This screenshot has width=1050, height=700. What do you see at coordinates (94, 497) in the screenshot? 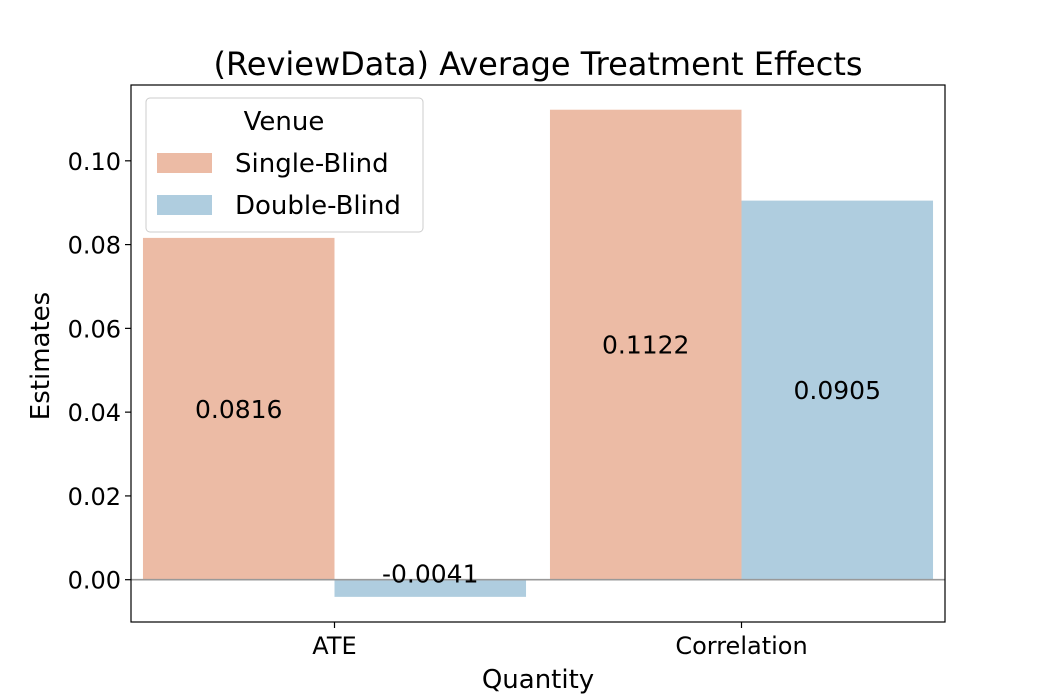
I see `y-tick-label: 0.02` at bounding box center [94, 497].